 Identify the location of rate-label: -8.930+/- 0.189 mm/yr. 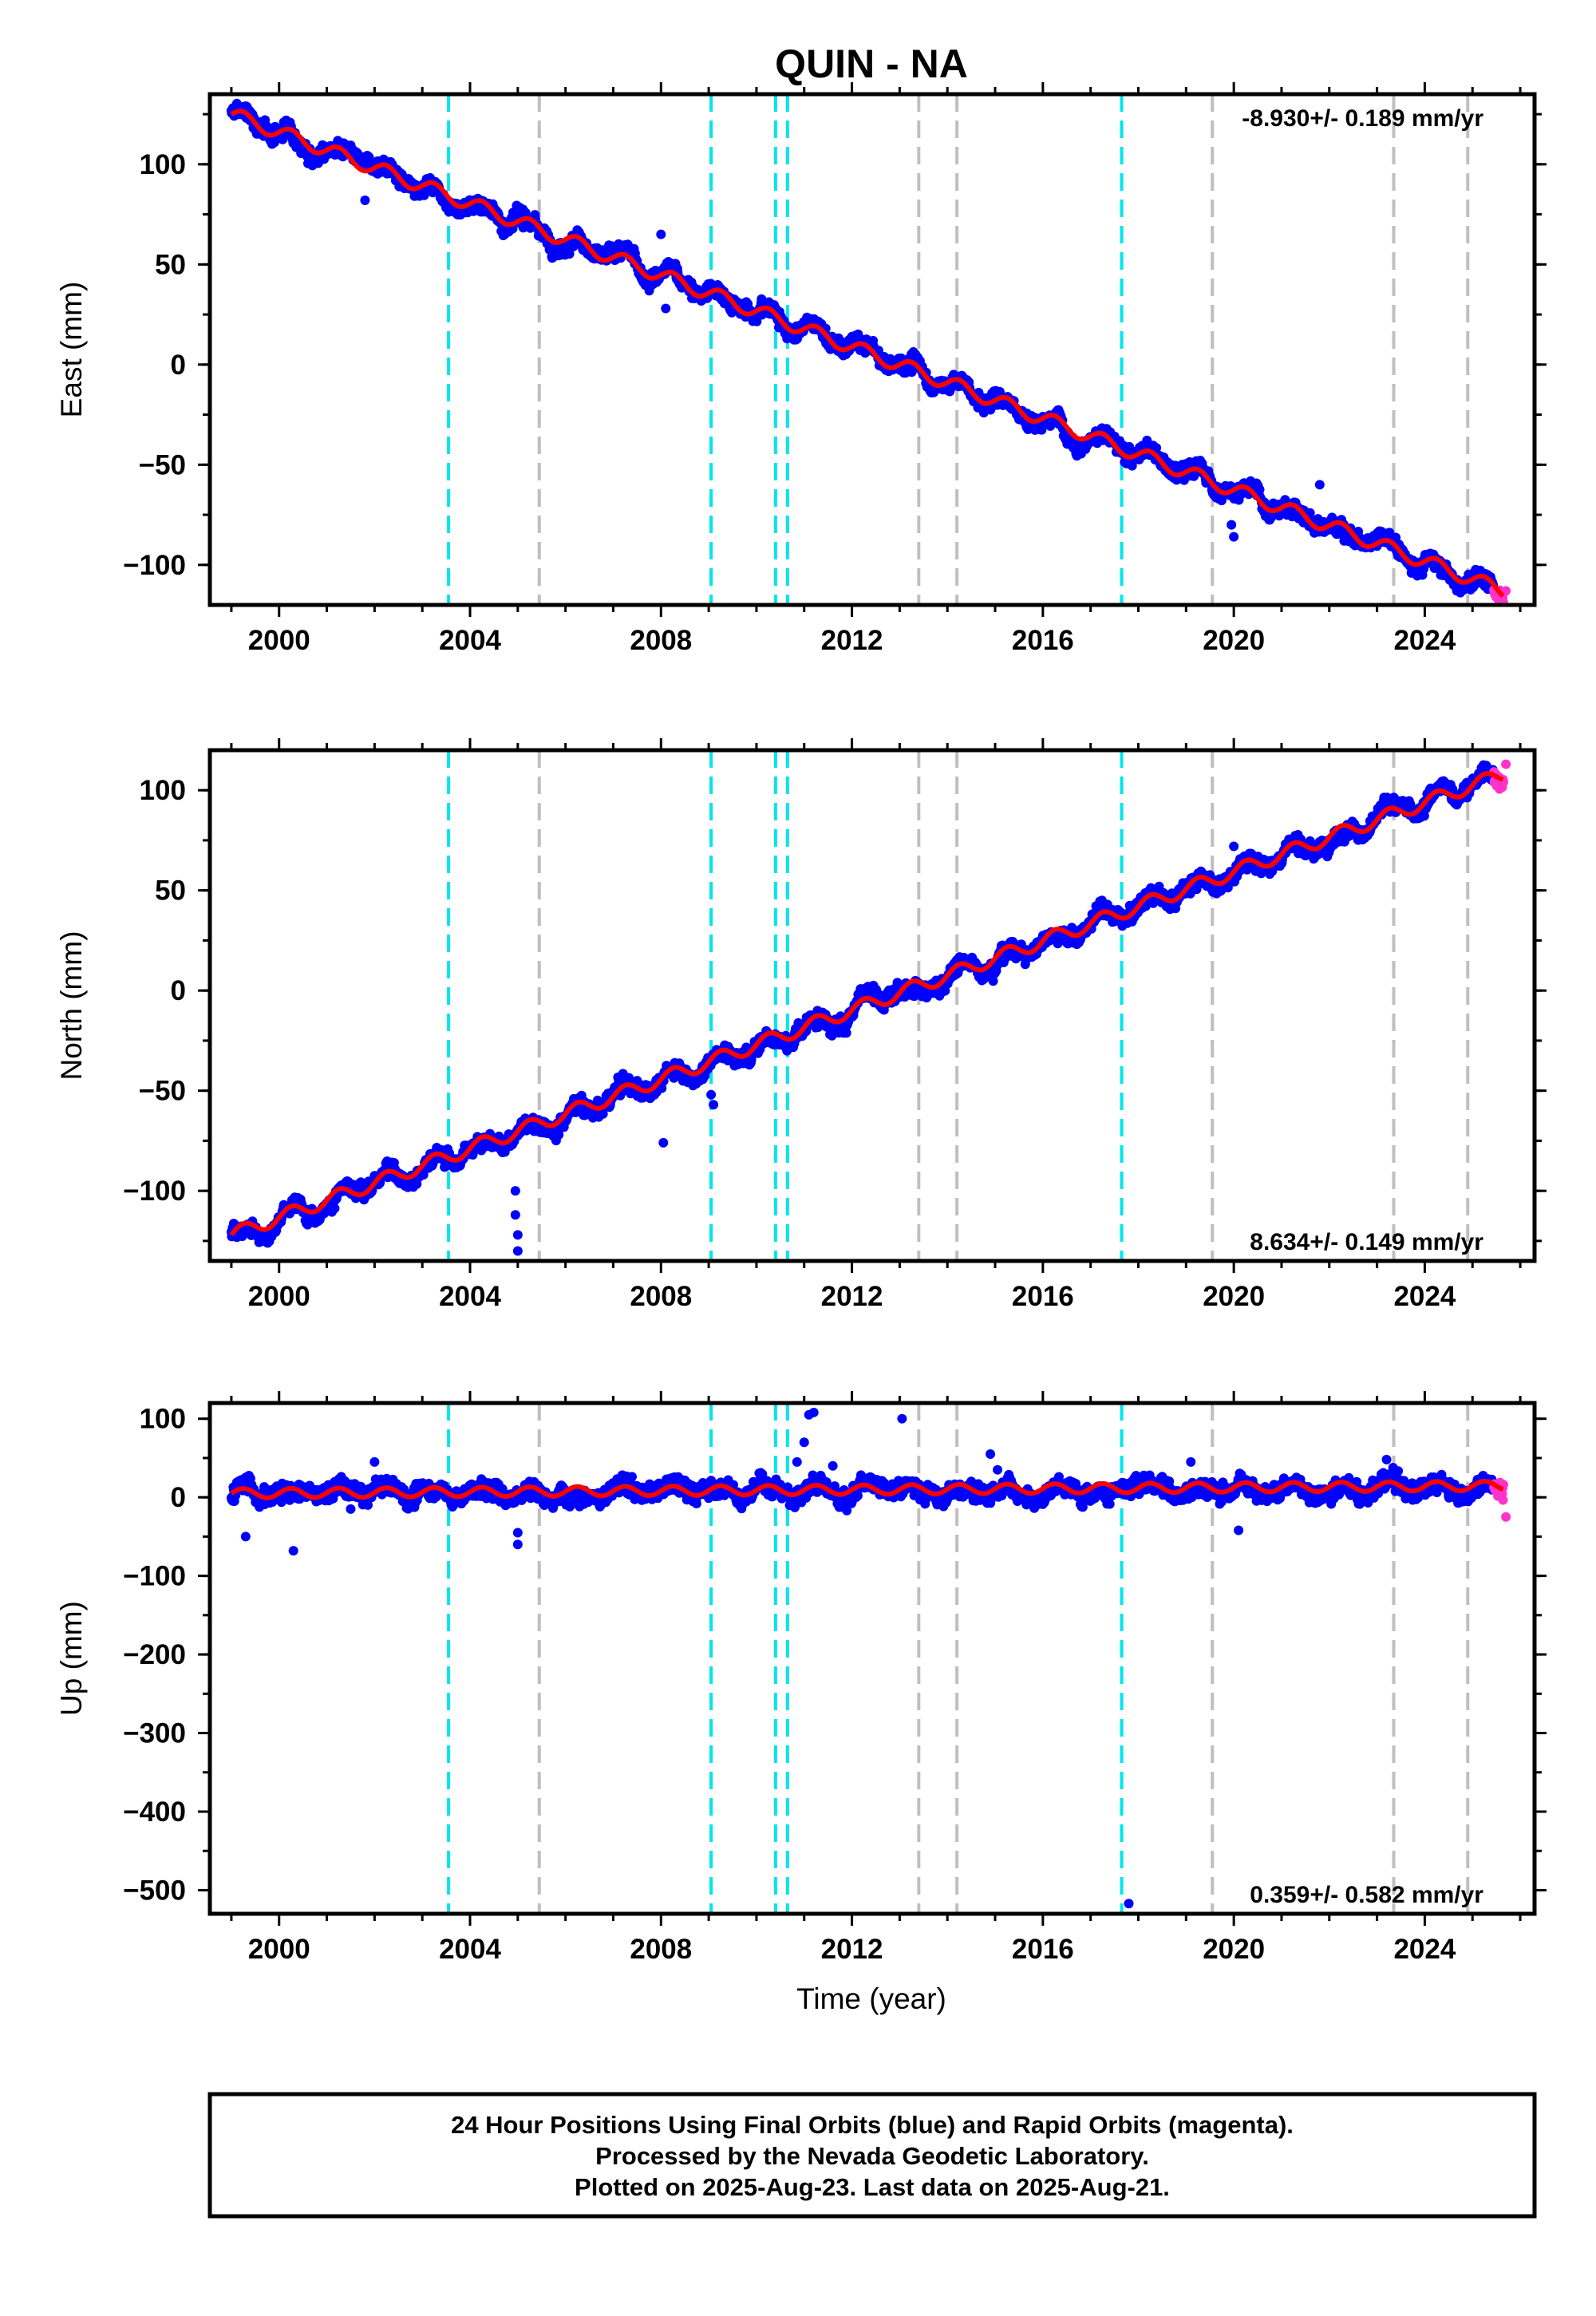
(1362, 118).